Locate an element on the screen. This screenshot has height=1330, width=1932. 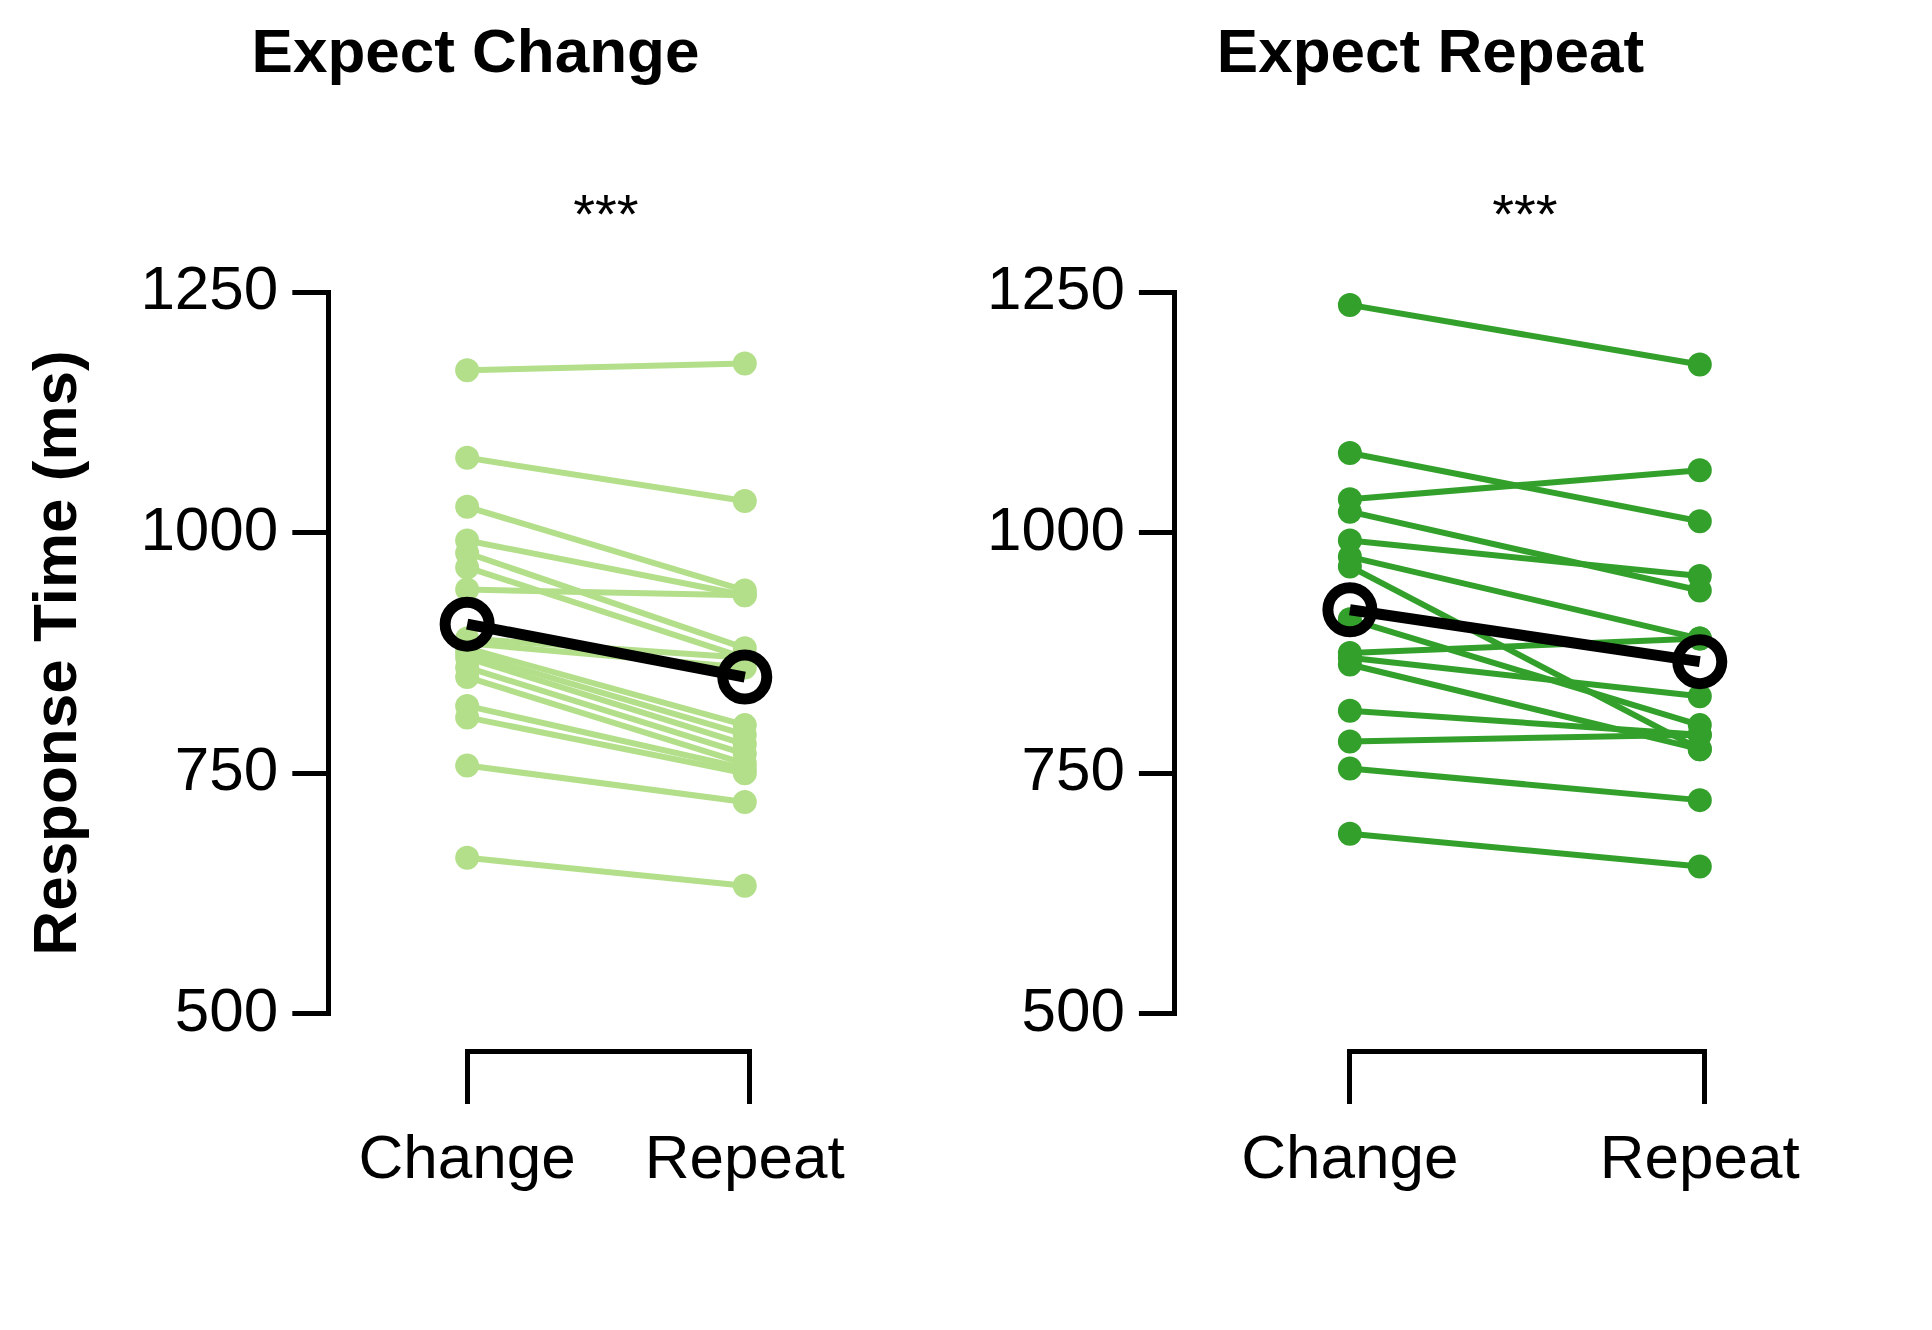
y-axis-title: Response Time (ms) is located at coordinates (55, 653).